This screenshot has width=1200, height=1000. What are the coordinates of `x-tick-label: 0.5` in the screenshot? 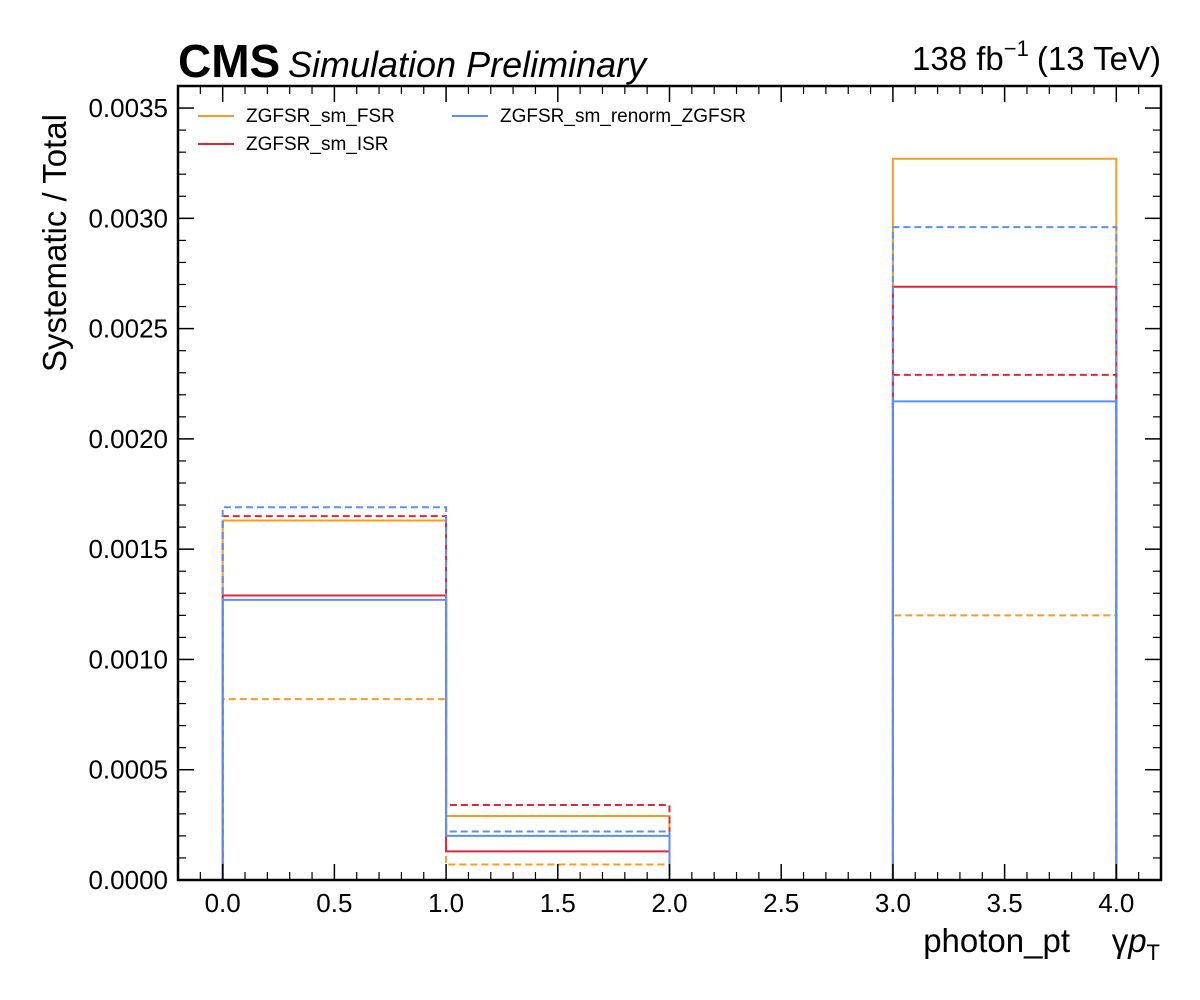 It's located at (334, 903).